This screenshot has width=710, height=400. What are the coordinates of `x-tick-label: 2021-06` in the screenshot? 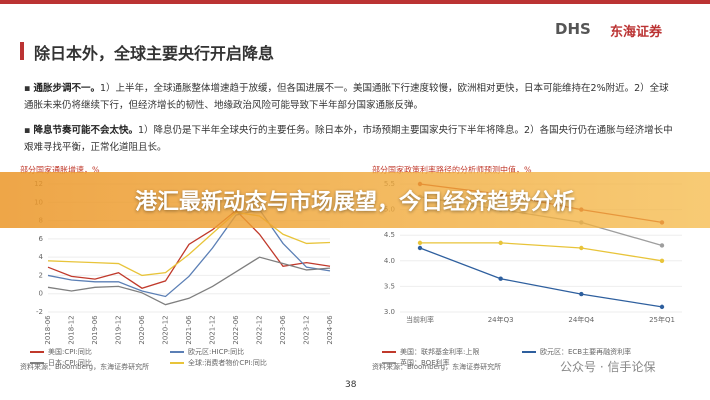 It's located at (189, 330).